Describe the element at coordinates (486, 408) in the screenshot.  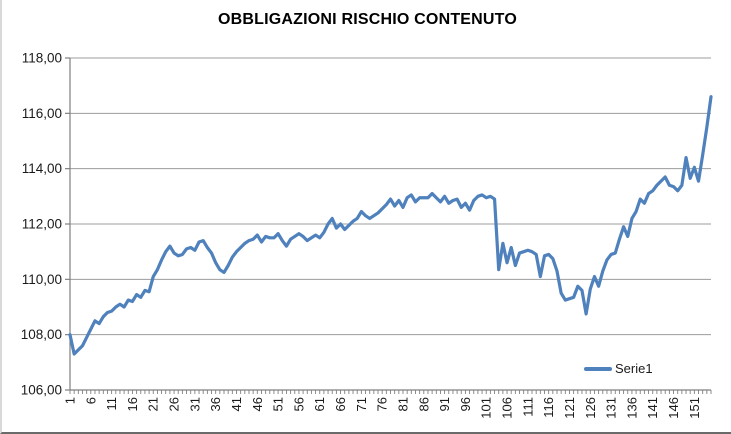
I see `x-tick-label: 101` at that location.